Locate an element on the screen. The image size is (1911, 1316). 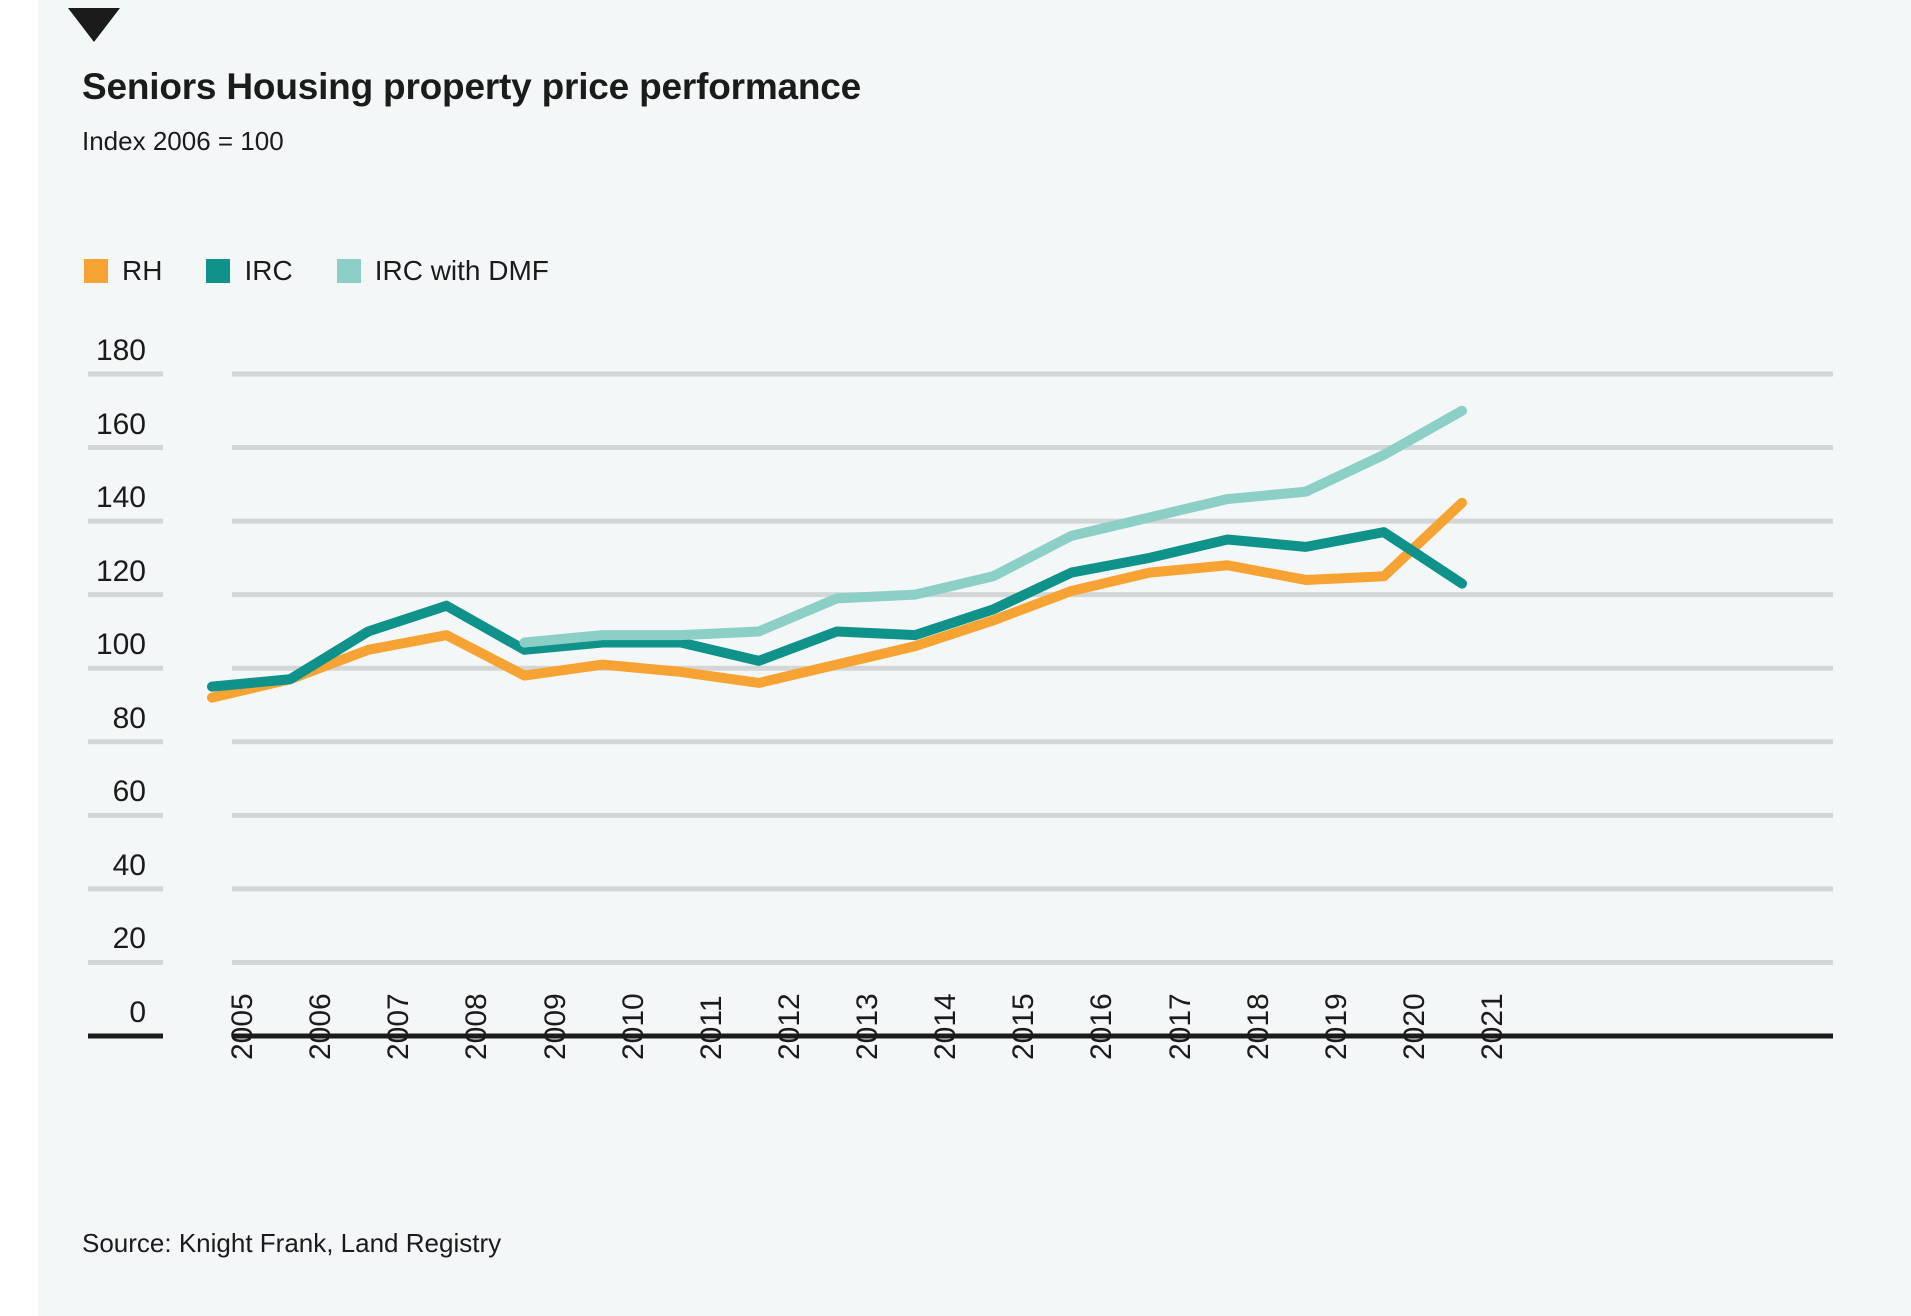
legend-label-rh: RH is located at coordinates (142, 270).